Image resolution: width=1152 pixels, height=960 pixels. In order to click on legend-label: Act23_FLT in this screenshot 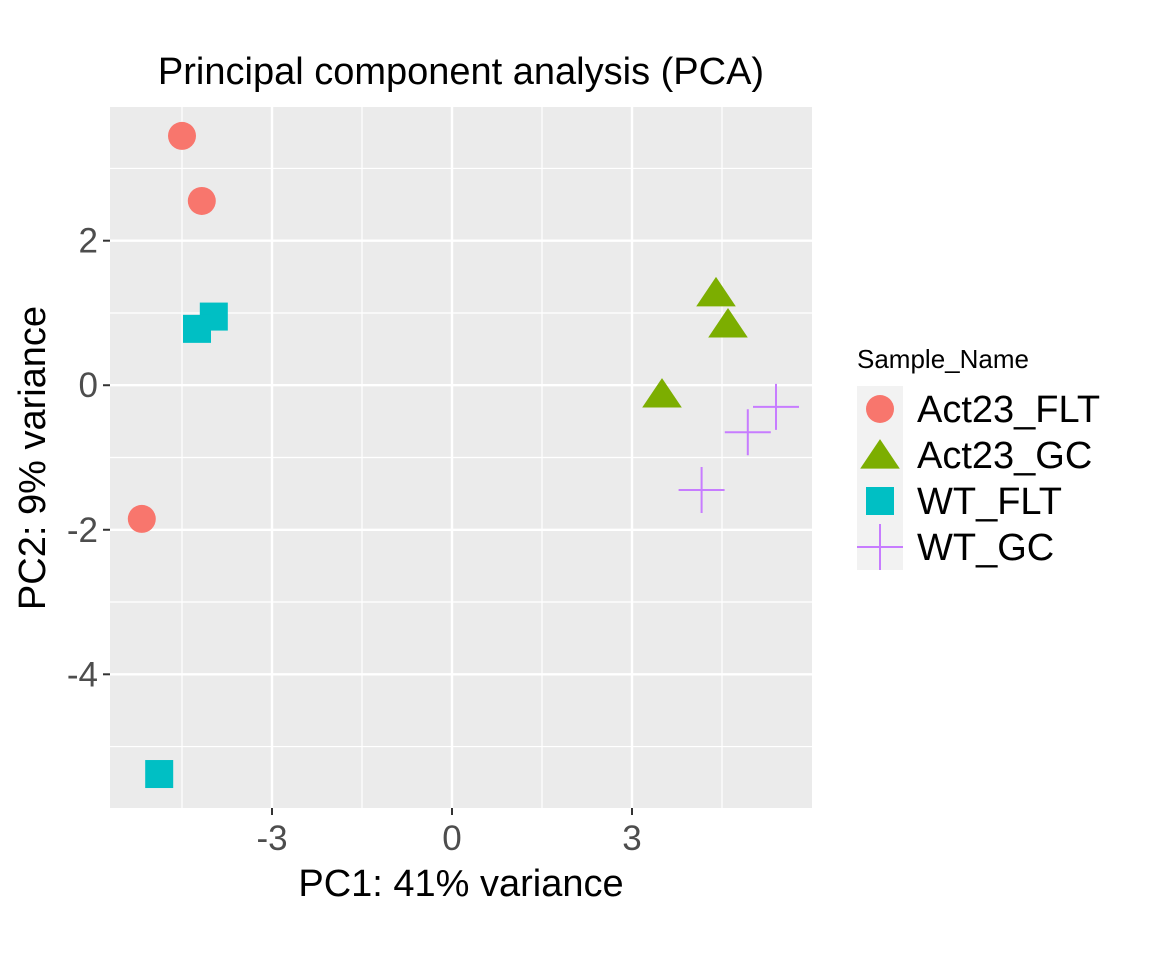, I will do `click(1008, 410)`.